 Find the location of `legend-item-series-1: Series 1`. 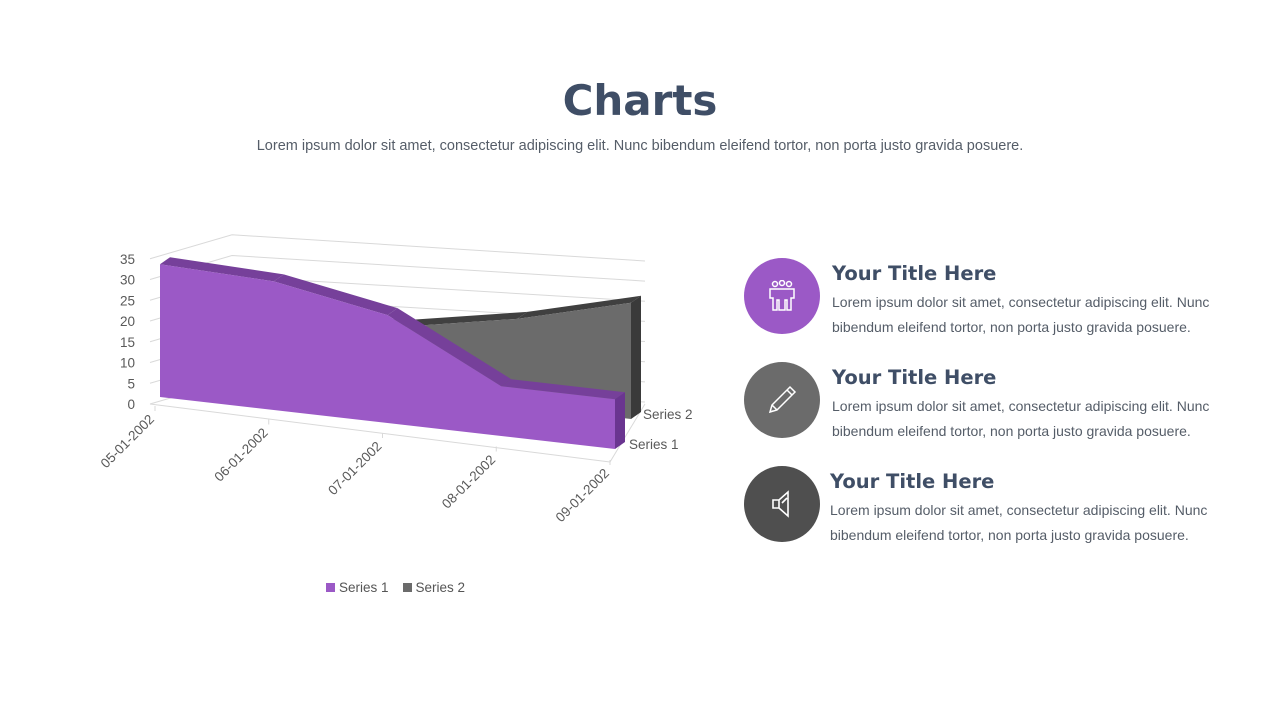

legend-item-series-1: Series 1 is located at coordinates (357, 587).